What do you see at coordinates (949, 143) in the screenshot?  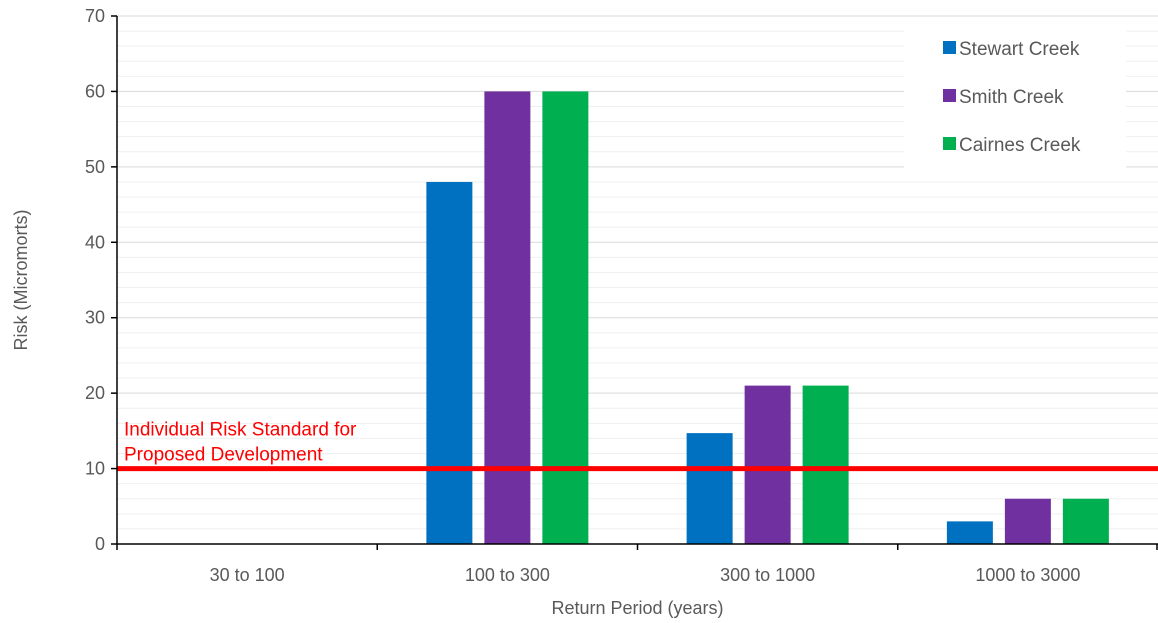 I see `legend-swatch-cairnes-creek` at bounding box center [949, 143].